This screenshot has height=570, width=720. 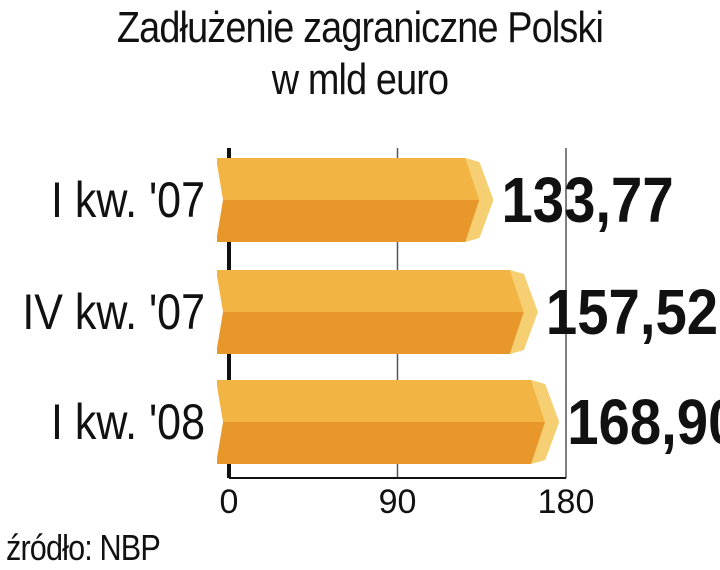 I want to click on category-label-2: I kw. '08, so click(x=128, y=422).